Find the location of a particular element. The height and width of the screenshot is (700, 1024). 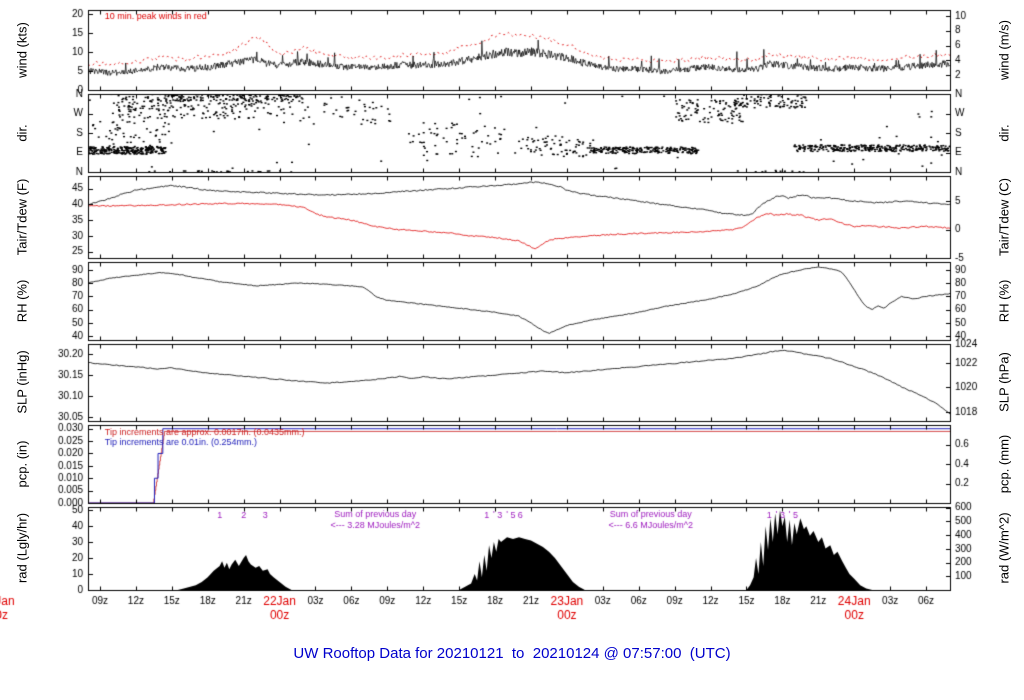

y-axis-title-rh-left: RH (%) is located at coordinates (22, 301).